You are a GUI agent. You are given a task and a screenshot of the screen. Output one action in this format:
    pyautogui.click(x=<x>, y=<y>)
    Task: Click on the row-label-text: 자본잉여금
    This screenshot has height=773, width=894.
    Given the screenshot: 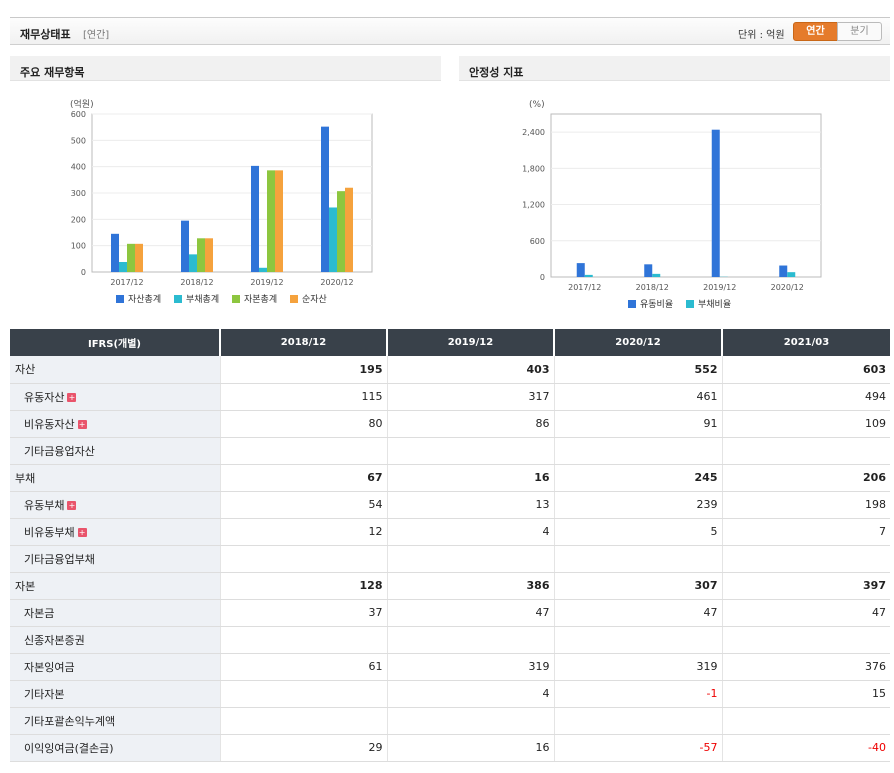 What is the action you would take?
    pyautogui.click(x=49, y=667)
    